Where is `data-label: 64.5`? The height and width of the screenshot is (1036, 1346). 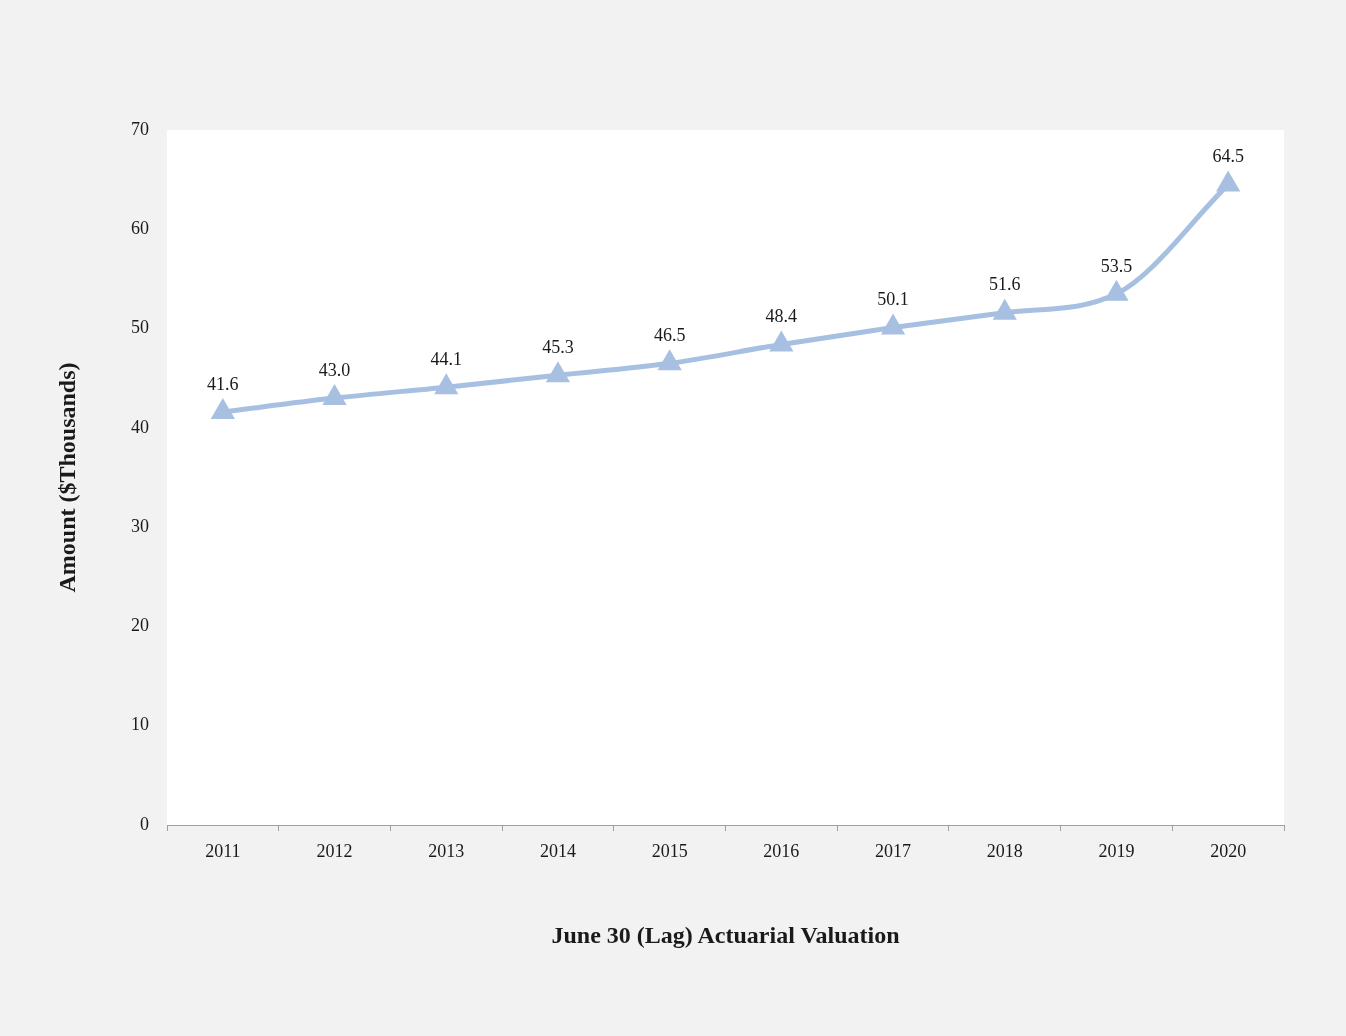 data-label: 64.5 is located at coordinates (1228, 156).